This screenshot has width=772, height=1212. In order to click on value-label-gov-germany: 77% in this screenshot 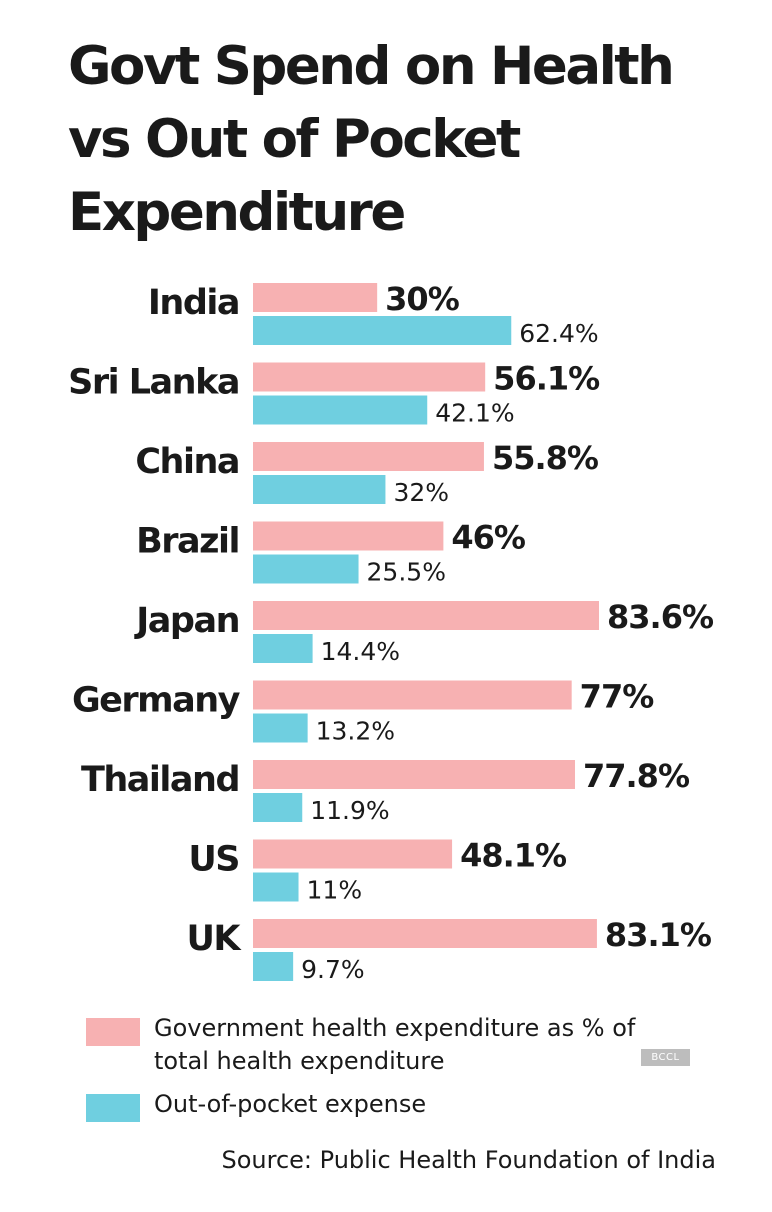, I will do `click(617, 697)`.